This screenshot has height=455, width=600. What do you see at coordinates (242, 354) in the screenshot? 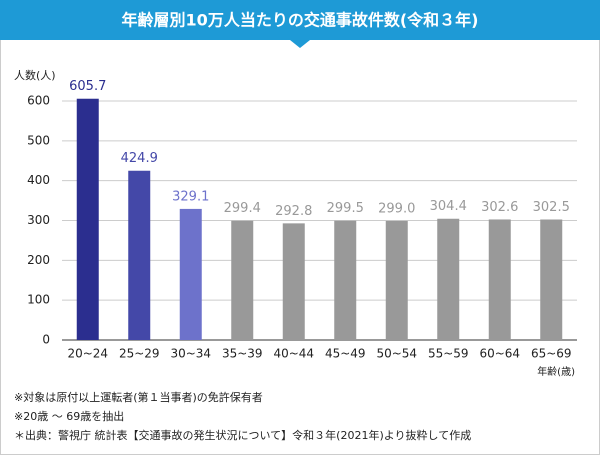
I see `x-tick-label: 35~39` at bounding box center [242, 354].